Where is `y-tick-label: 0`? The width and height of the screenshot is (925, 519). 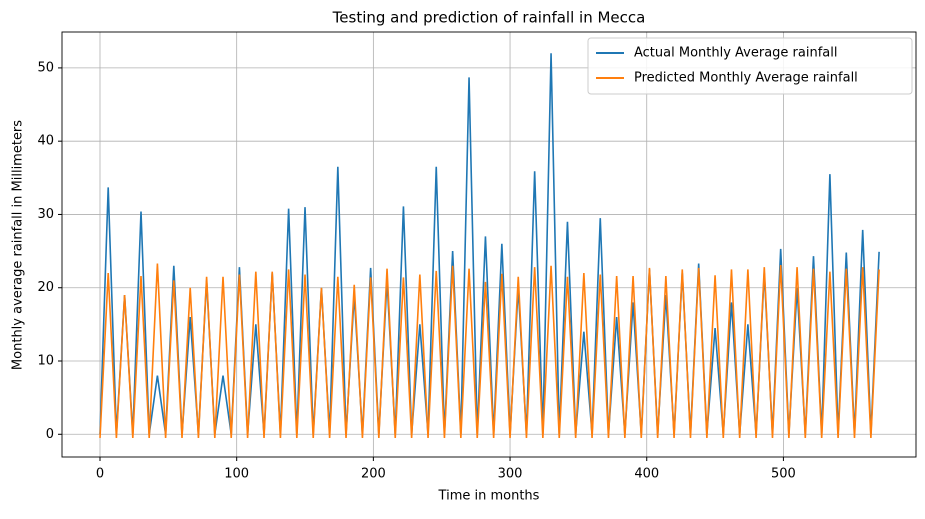
y-tick-label: 0 is located at coordinates (50, 434).